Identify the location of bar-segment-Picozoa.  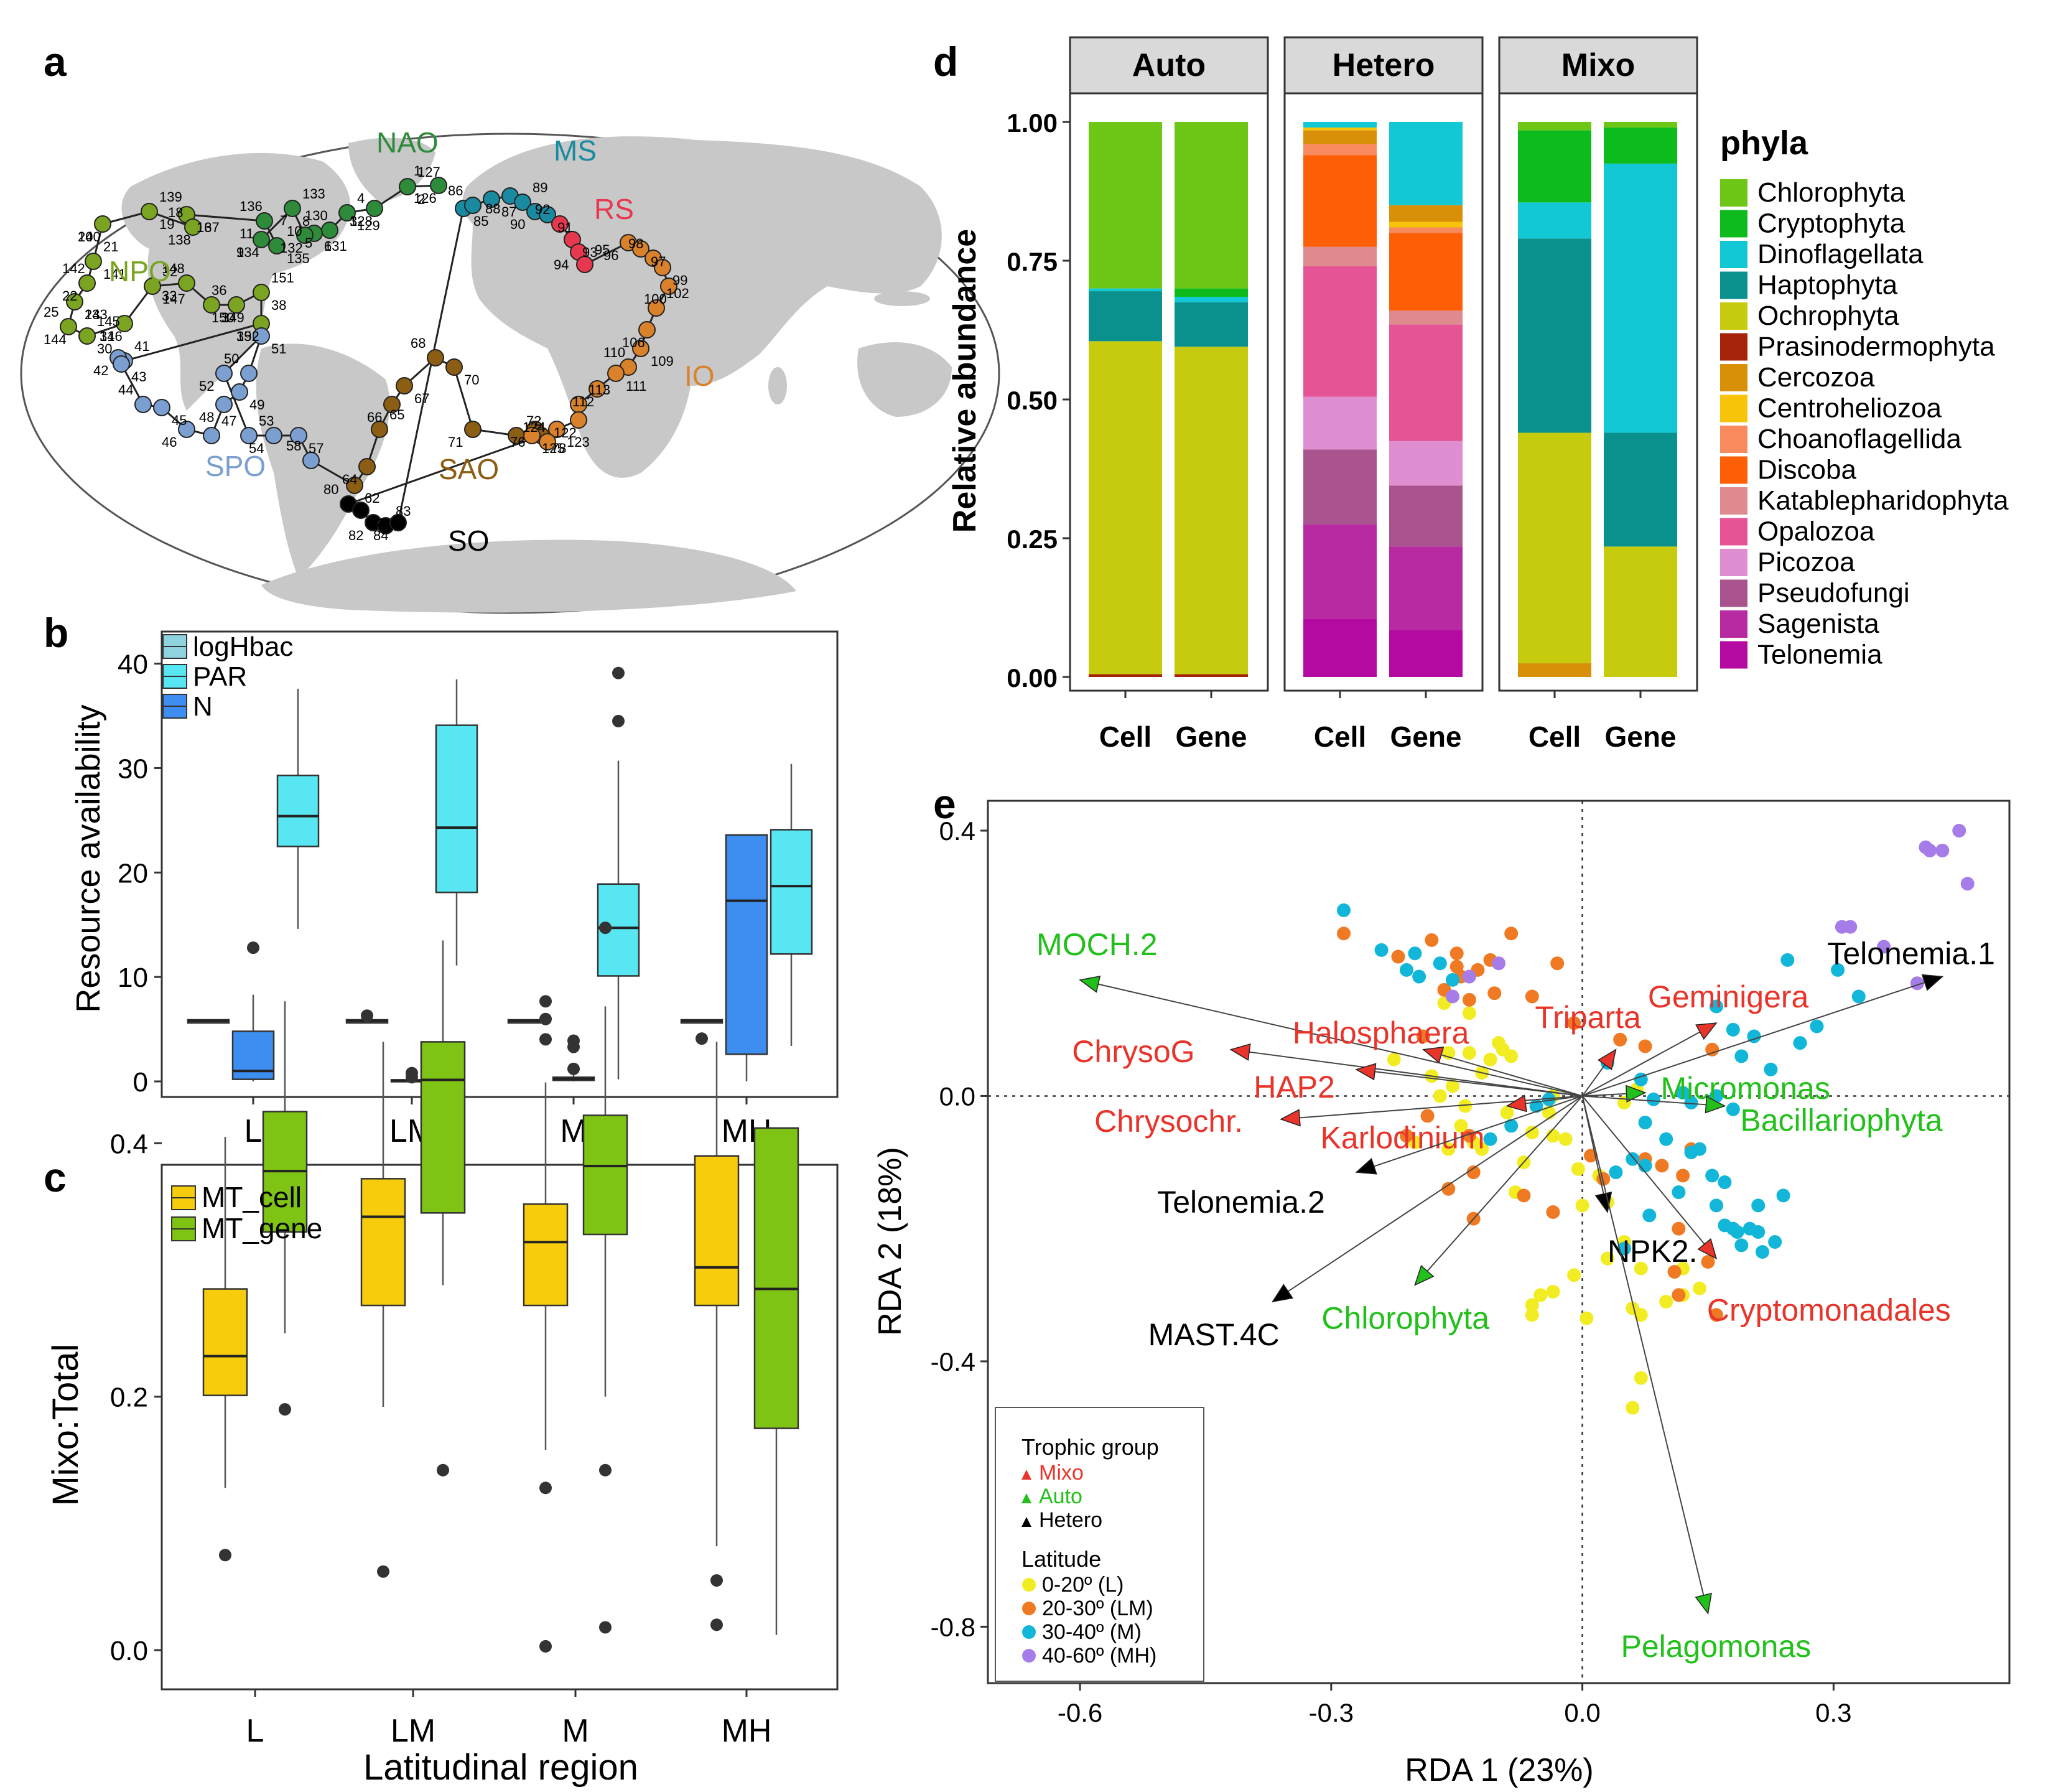
(1426, 464).